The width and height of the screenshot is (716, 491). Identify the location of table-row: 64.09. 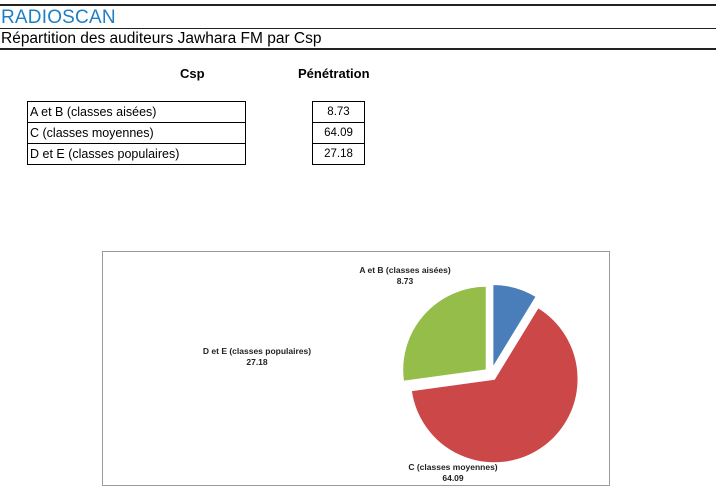
(338, 133).